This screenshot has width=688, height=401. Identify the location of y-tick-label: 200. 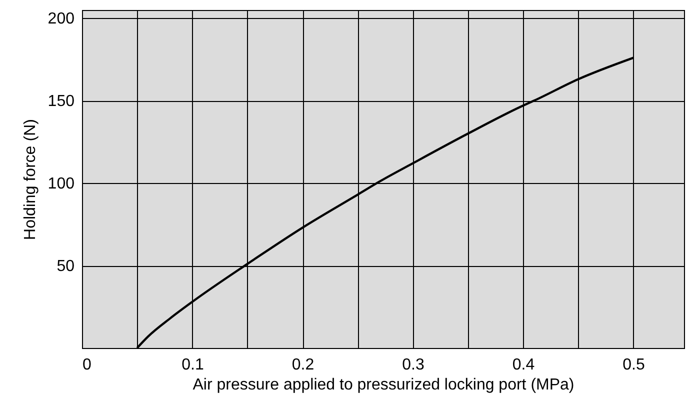
(61, 19).